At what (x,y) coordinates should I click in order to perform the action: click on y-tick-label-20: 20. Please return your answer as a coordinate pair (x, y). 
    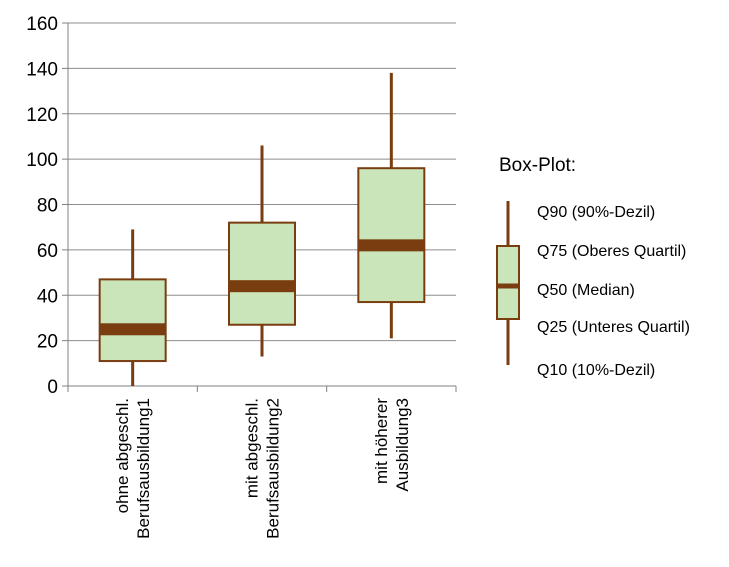
    Looking at the image, I should click on (47, 342).